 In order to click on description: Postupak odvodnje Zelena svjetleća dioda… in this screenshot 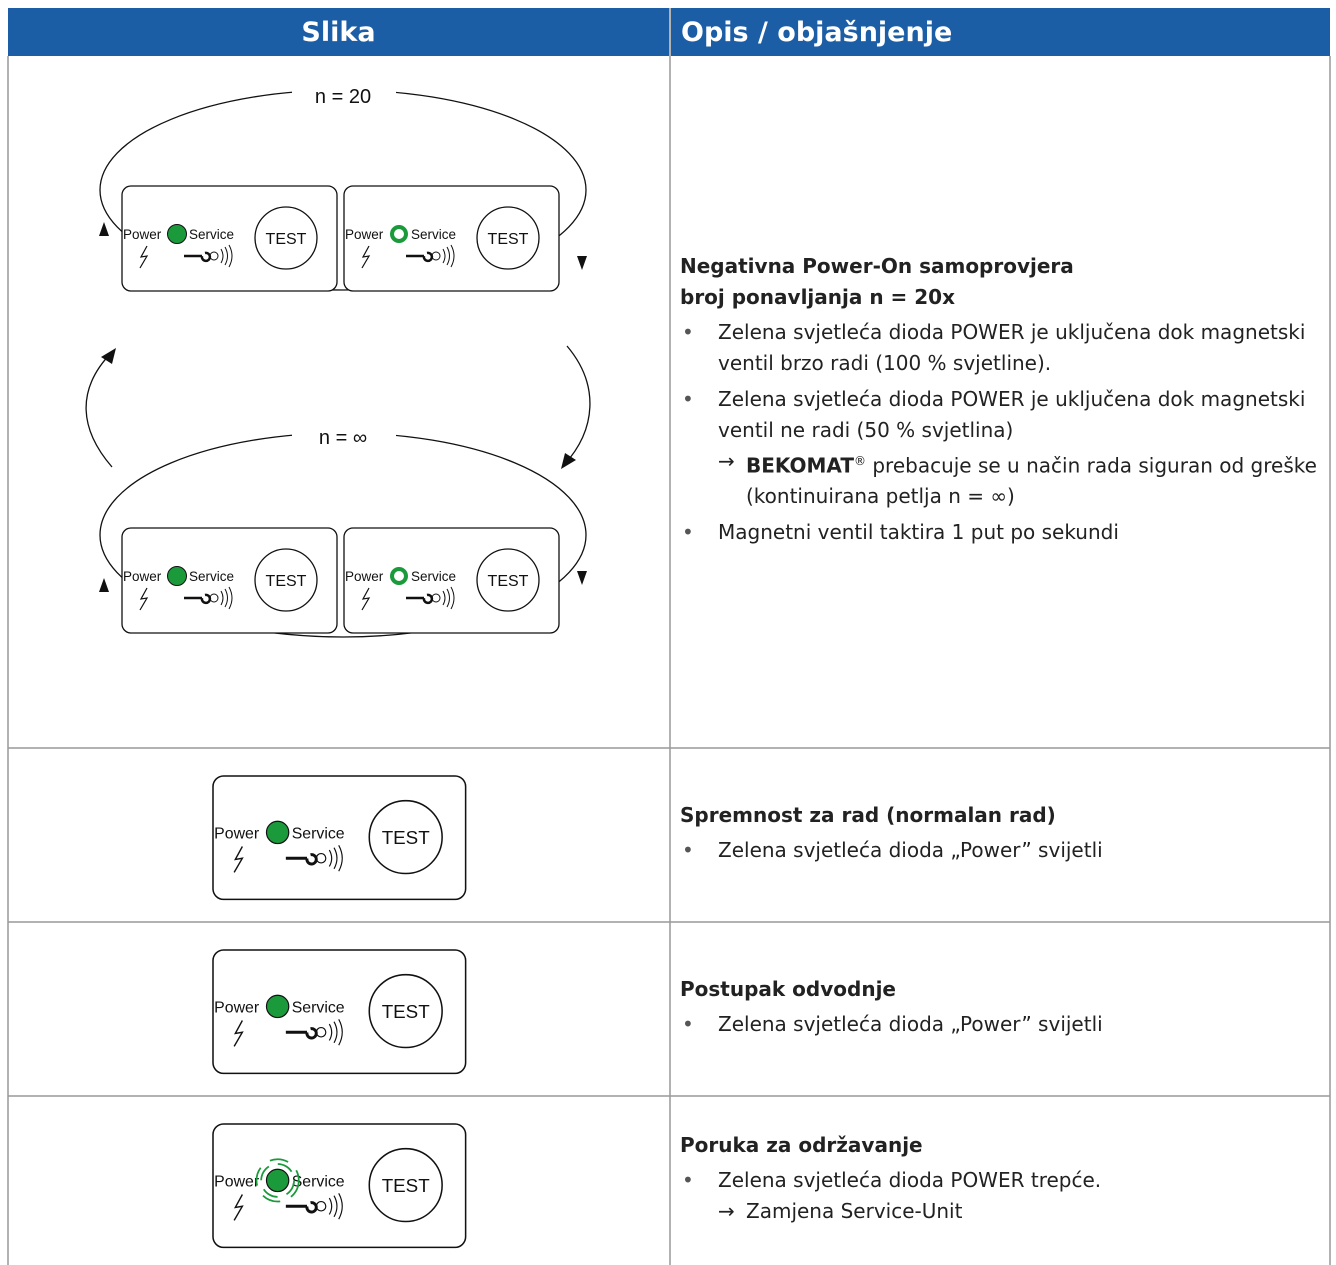, I will do `click(1000, 1009)`.